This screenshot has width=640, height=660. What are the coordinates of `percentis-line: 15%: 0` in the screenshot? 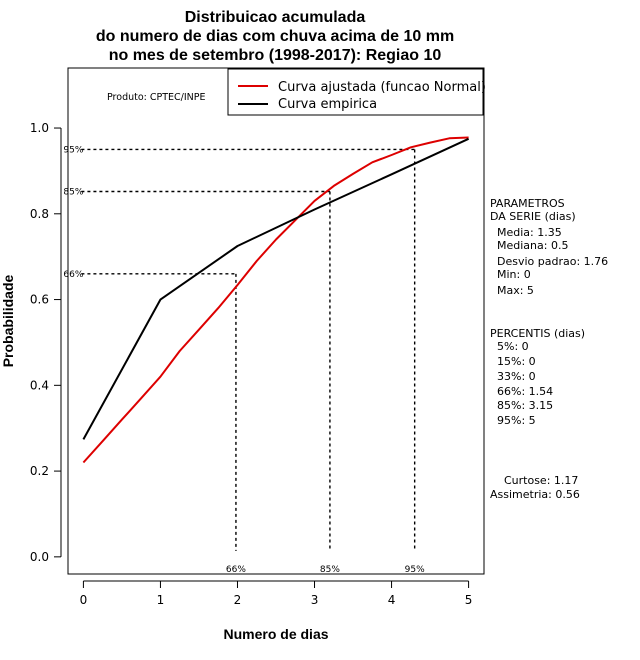 It's located at (513, 361).